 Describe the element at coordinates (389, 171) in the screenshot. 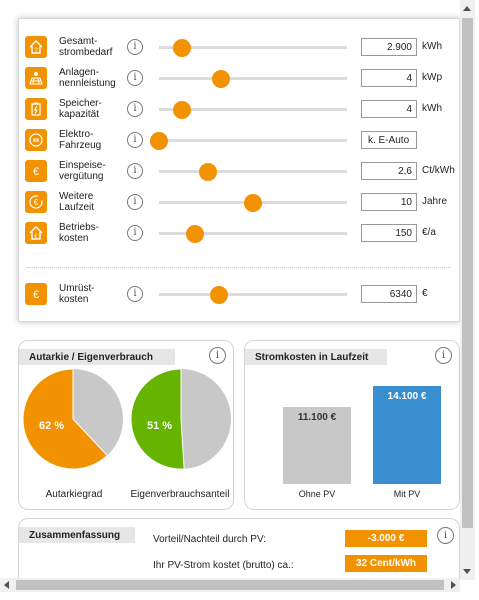

I see `value-input: 2,6` at that location.